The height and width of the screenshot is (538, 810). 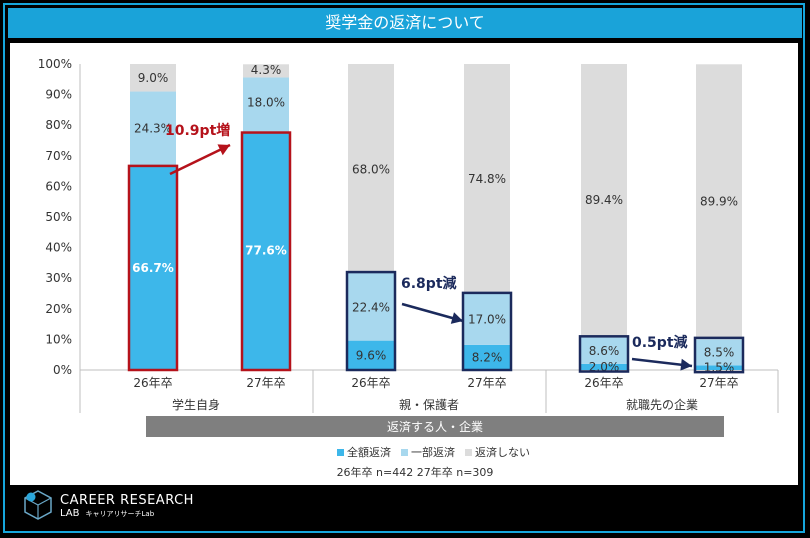 I want to click on data-label: 17.0%, so click(x=487, y=320).